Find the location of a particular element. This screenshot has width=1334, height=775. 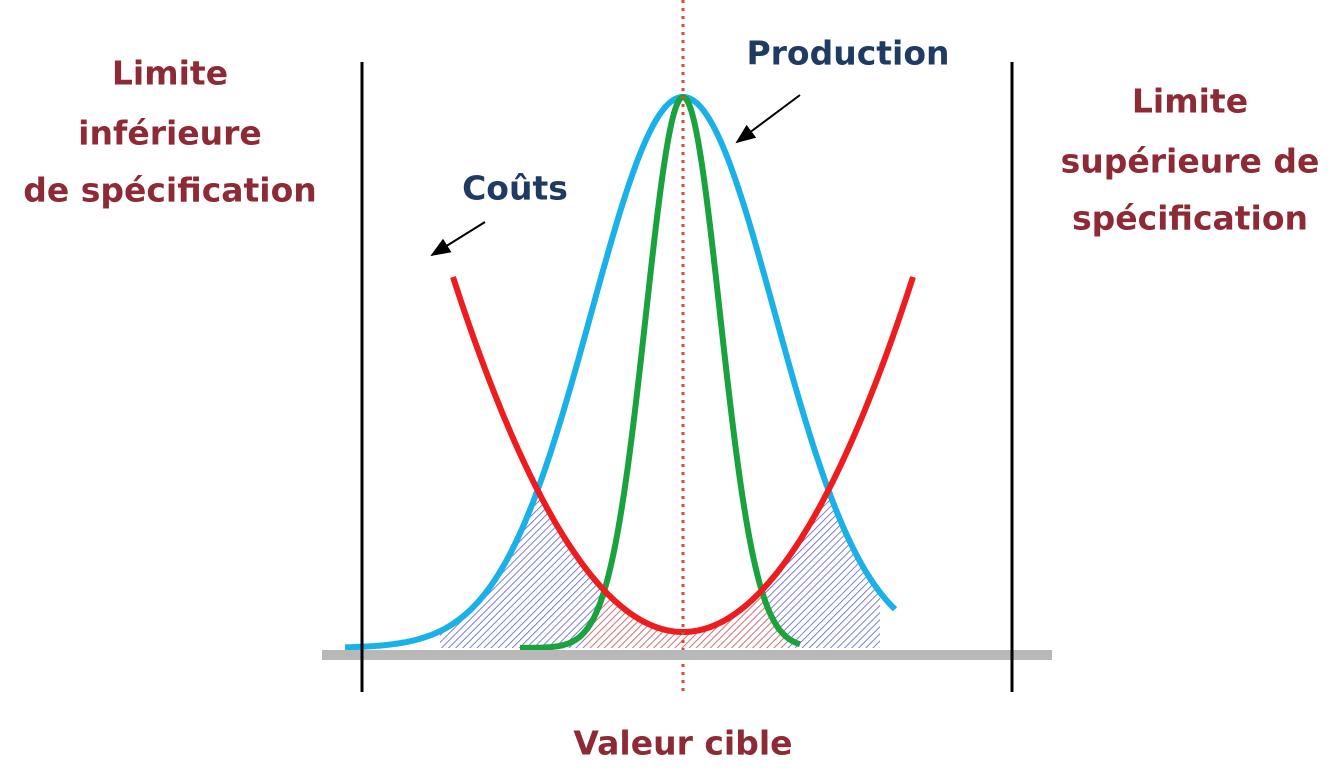

production-label: Production is located at coordinates (847, 53).